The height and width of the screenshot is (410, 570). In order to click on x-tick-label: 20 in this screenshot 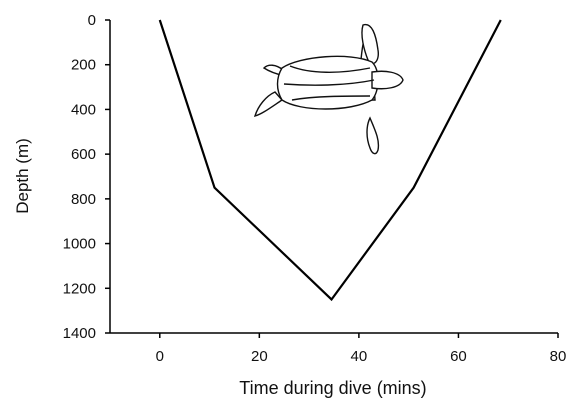, I will do `click(259, 356)`.